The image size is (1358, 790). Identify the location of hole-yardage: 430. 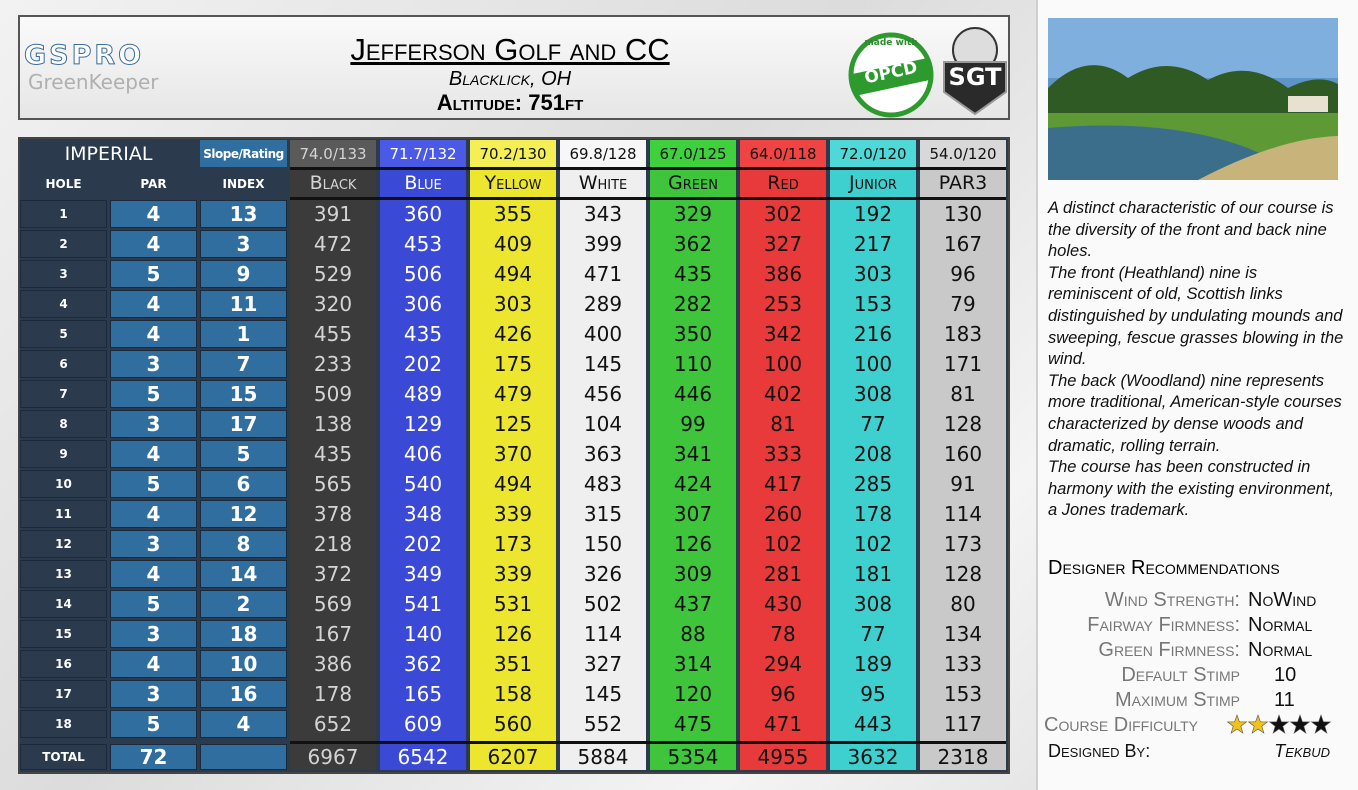
(783, 604).